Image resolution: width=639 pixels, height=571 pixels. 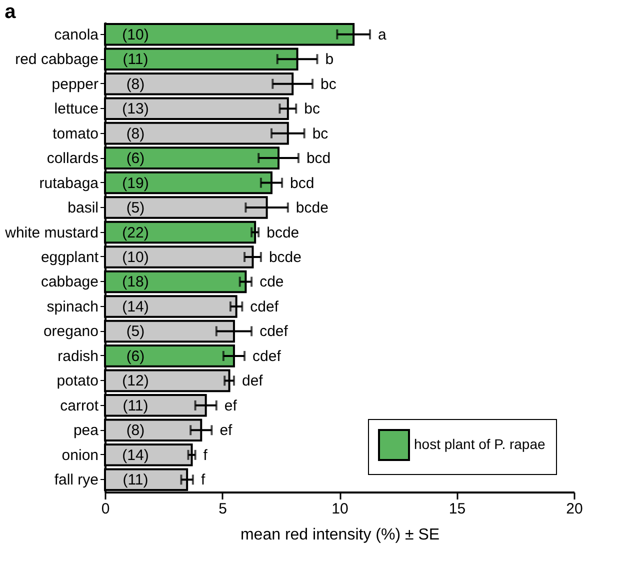 What do you see at coordinates (72, 307) in the screenshot?
I see `y-tick-label: spinach` at bounding box center [72, 307].